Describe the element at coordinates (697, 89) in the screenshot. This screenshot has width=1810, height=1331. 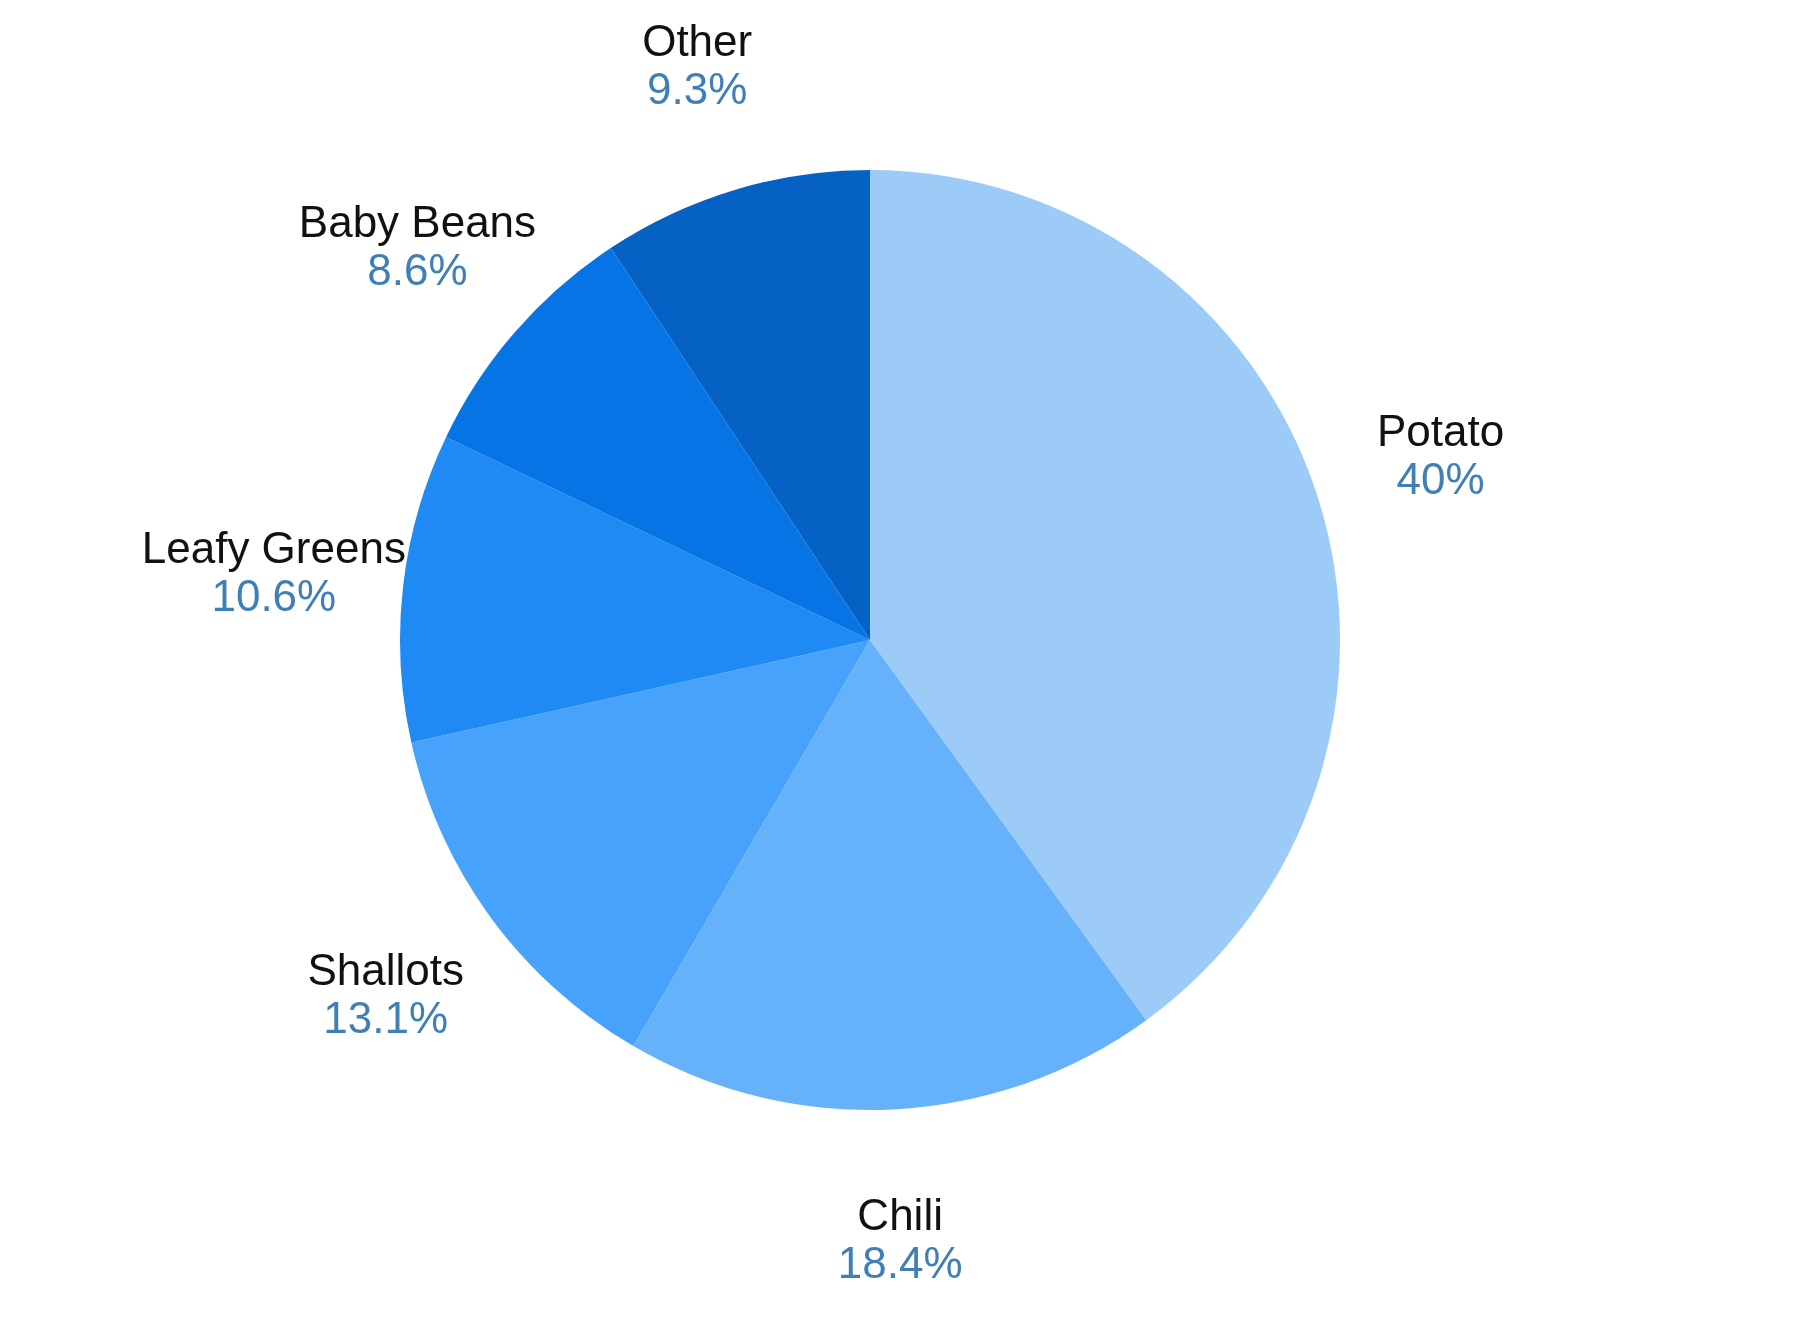
I see `data-label: 9.3%` at that location.